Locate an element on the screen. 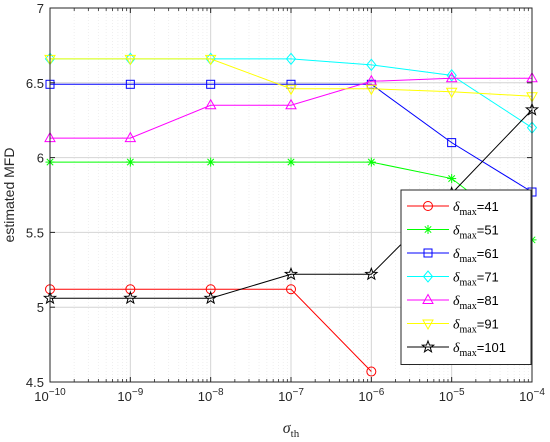  y-tick-label: 6.5 is located at coordinates (35, 83).